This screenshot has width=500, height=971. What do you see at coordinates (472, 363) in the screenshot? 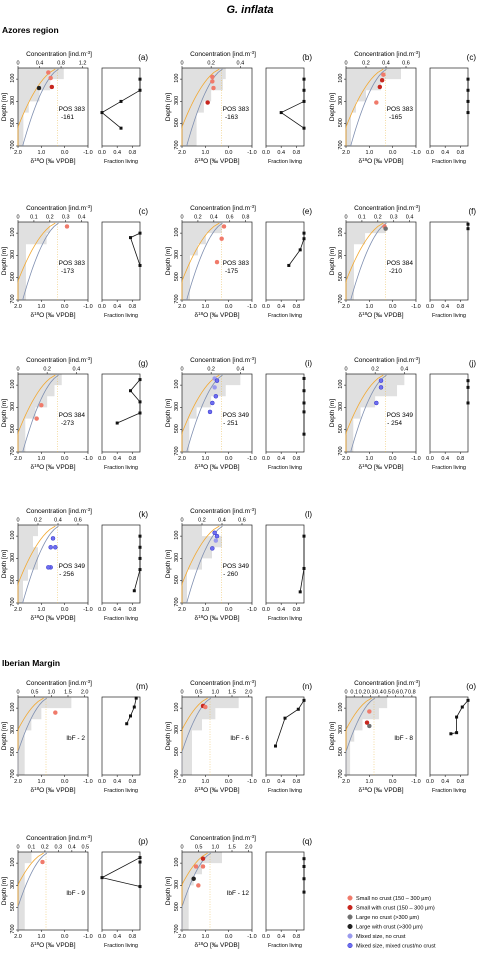
I see `panel-letter: (j)` at bounding box center [472, 363].